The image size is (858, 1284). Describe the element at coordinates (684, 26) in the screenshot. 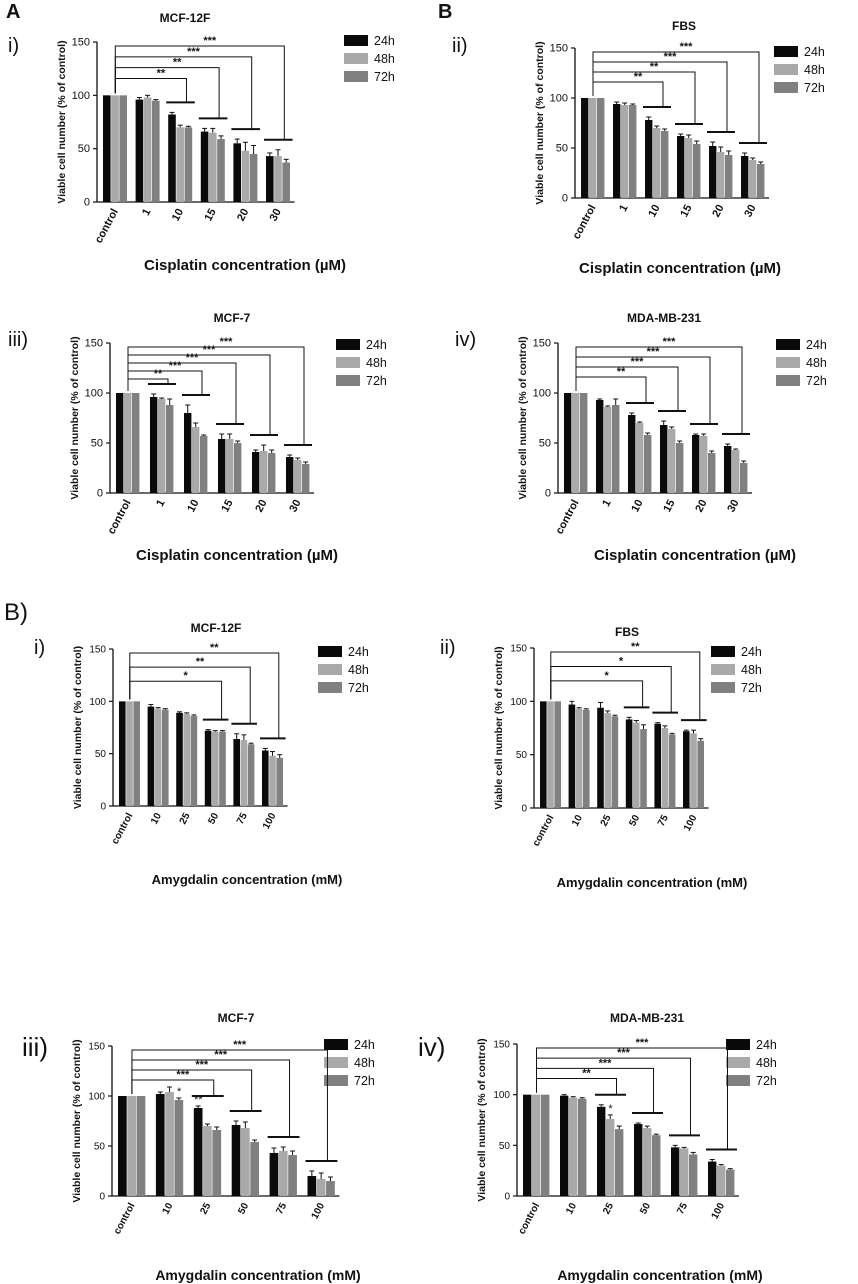

I see `chart-title: FBS` at that location.